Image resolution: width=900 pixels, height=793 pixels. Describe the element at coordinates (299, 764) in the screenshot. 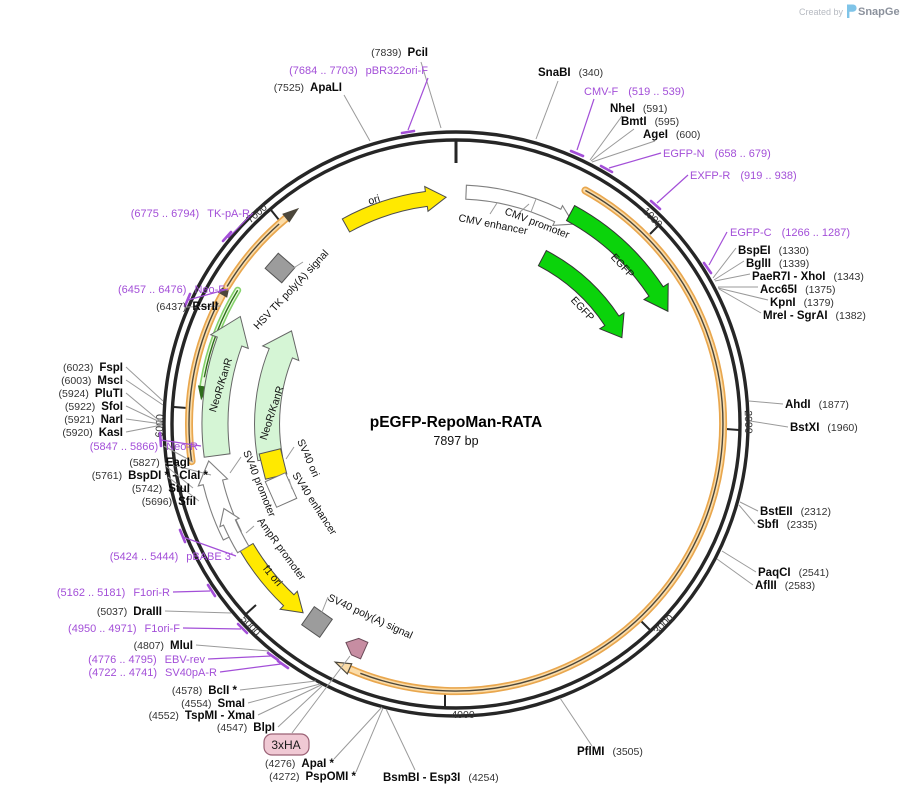

I see `enzyme-label-apai: (4276) ApaI *` at that location.